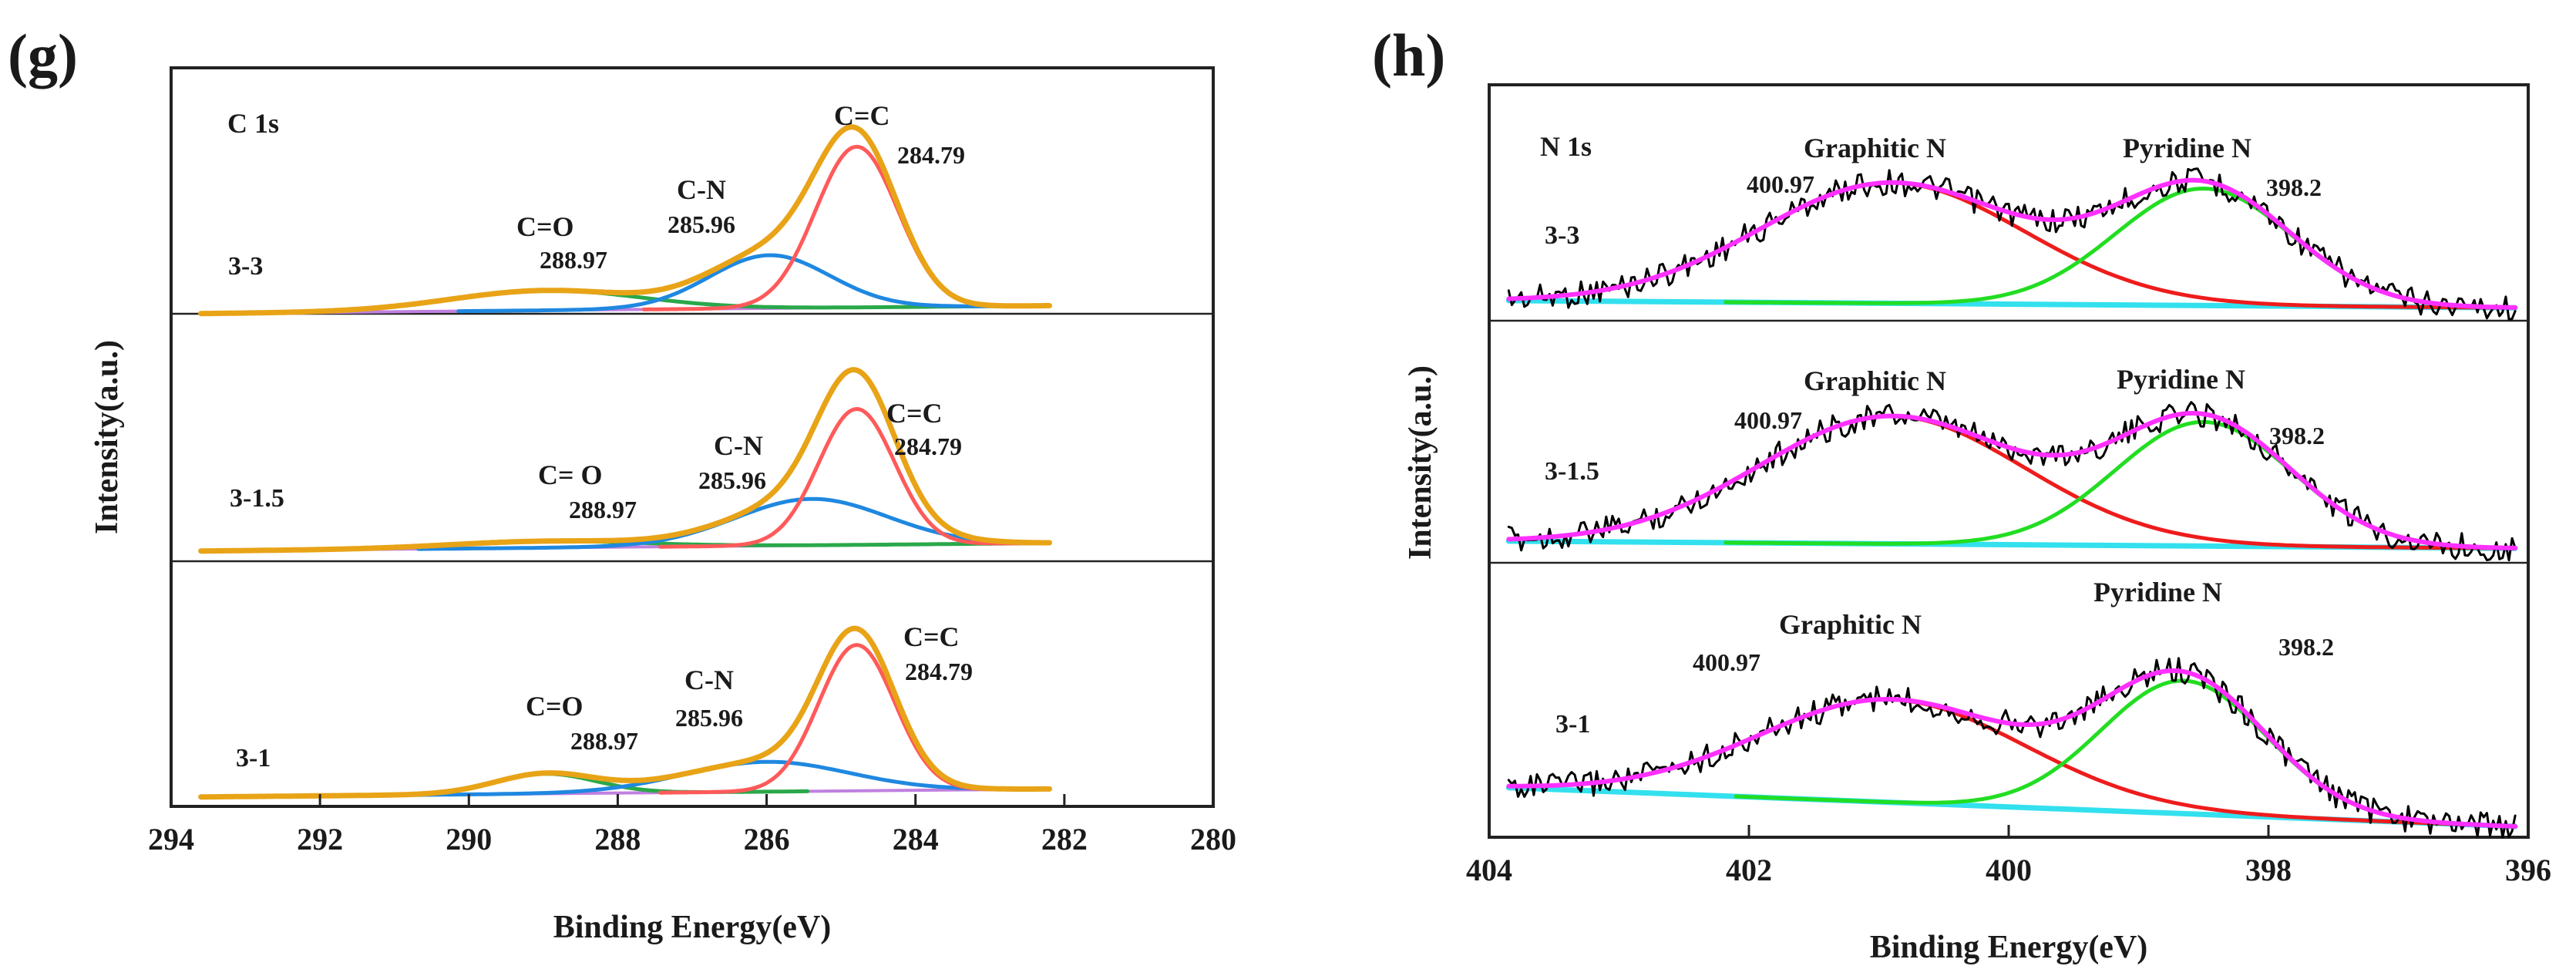 The width and height of the screenshot is (2576, 976). What do you see at coordinates (1572, 472) in the screenshot?
I see `panel-h-sample-3-1-5: 3-1.5` at bounding box center [1572, 472].